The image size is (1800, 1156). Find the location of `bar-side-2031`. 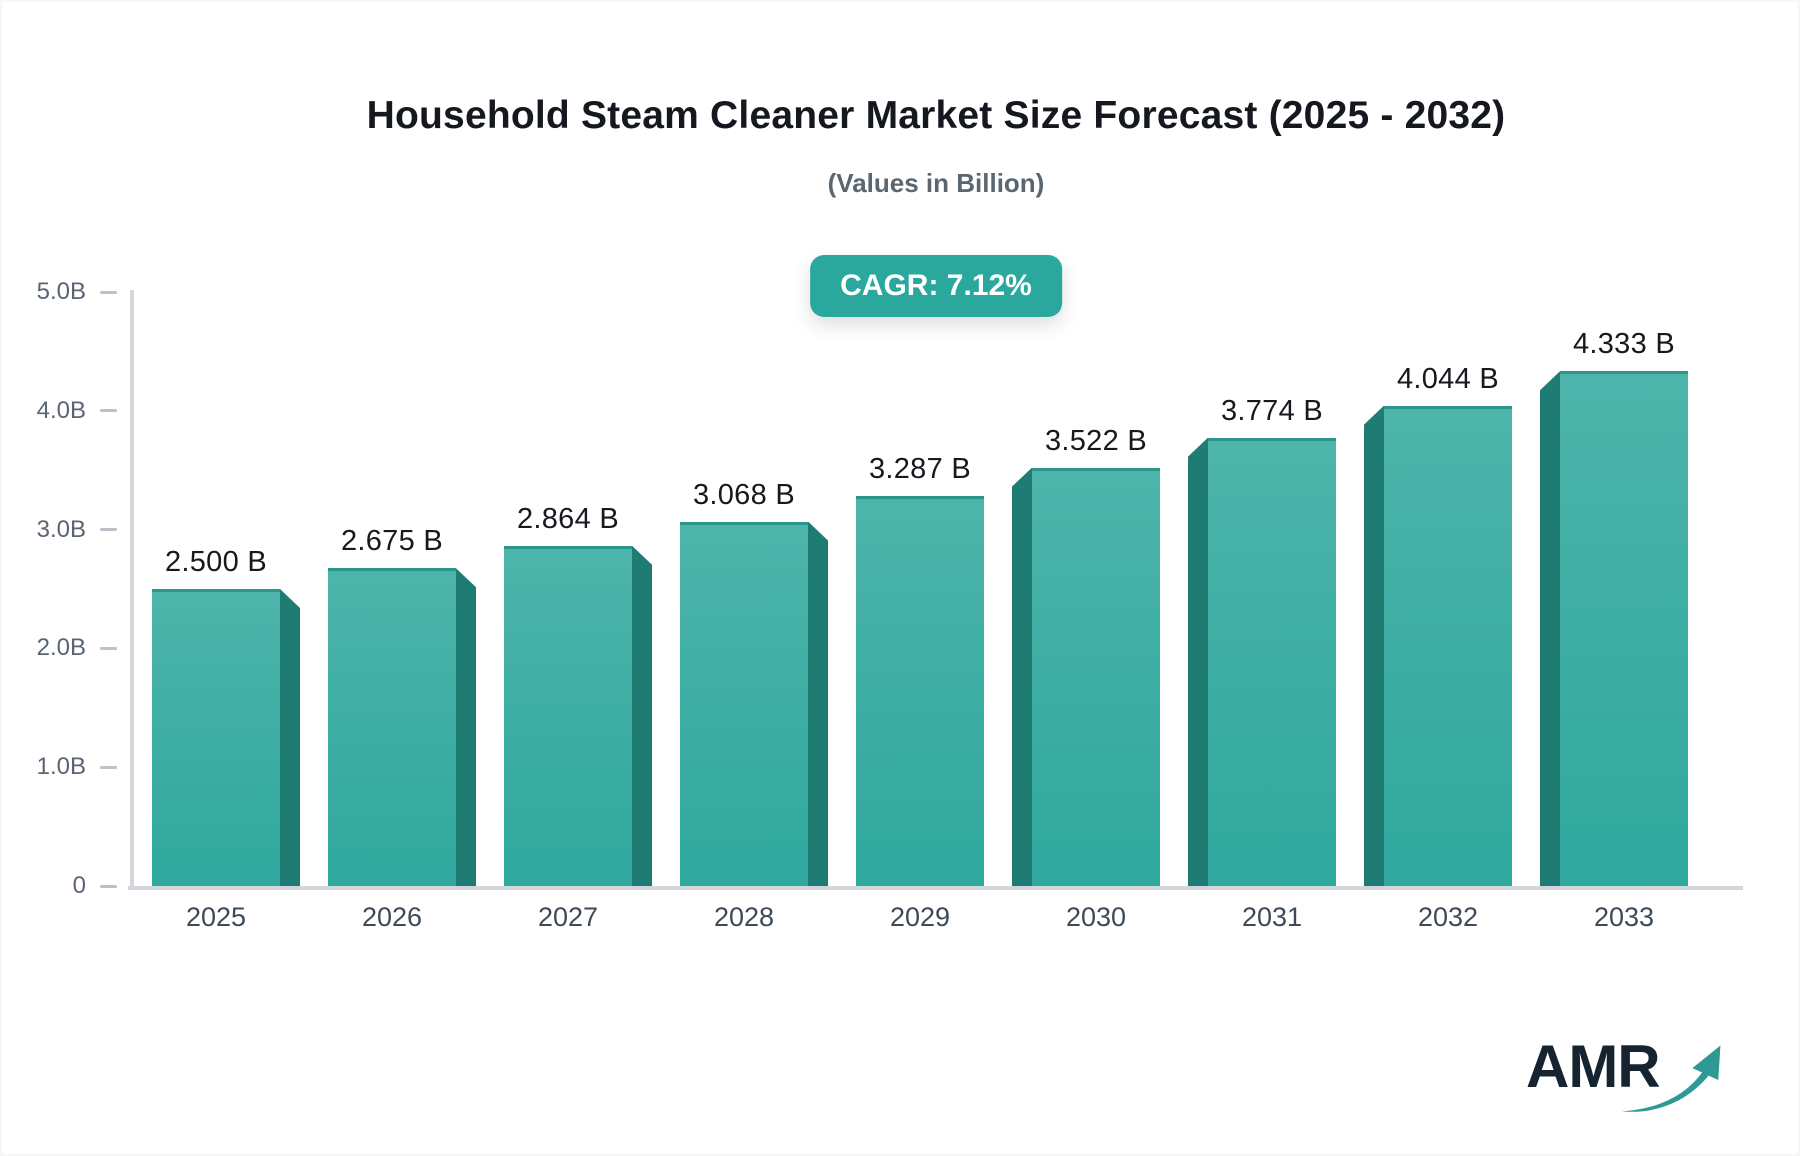

bar-side-2031 is located at coordinates (1198, 661).